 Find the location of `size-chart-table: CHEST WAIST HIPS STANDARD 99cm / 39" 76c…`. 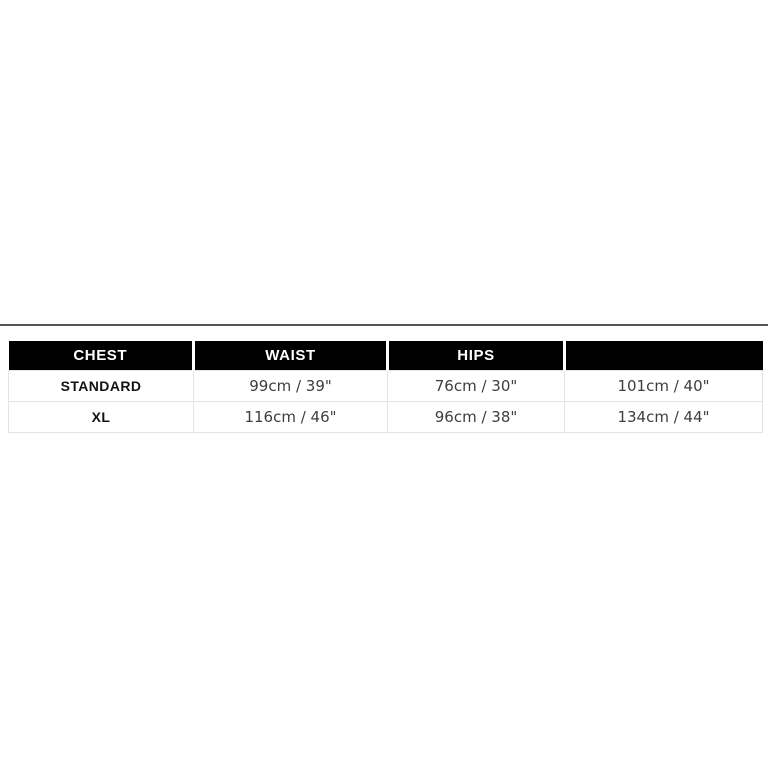

size-chart-table: CHEST WAIST HIPS STANDARD 99cm / 39" 76c… is located at coordinates (385, 387).